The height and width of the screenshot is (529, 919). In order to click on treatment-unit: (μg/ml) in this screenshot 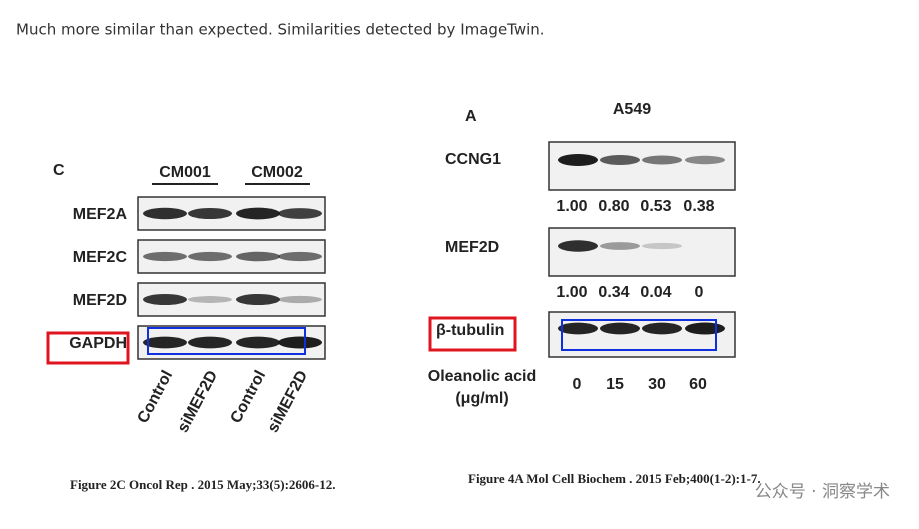, I will do `click(481, 398)`.